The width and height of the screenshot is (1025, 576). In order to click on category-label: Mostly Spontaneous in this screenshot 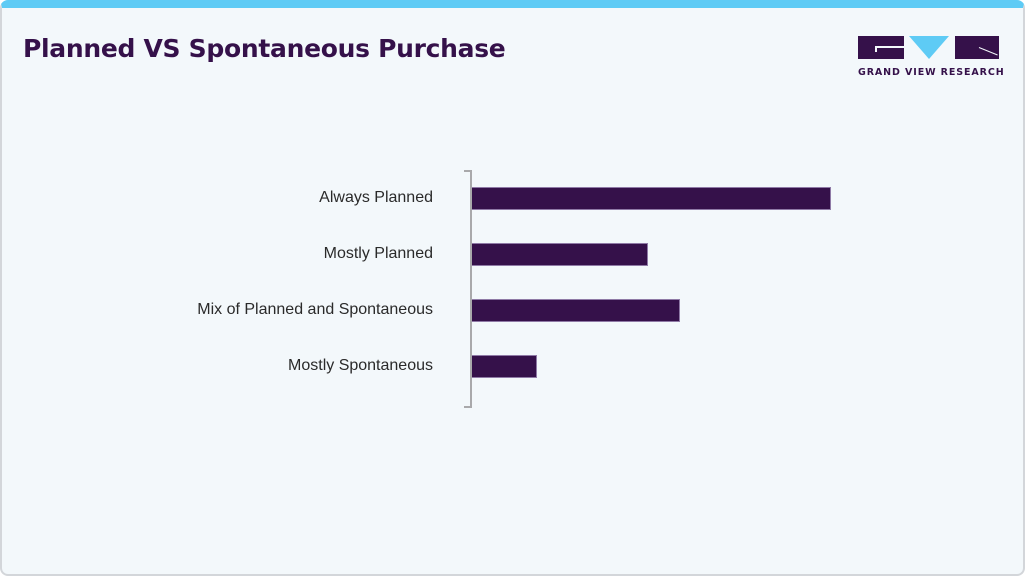, I will do `click(360, 365)`.